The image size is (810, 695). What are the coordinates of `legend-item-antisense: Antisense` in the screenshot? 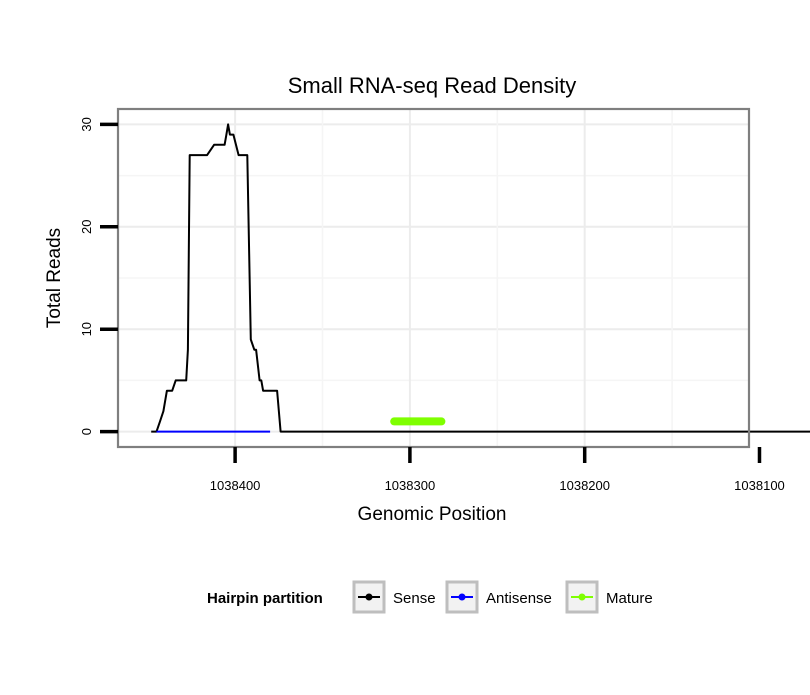 It's located at (498, 597).